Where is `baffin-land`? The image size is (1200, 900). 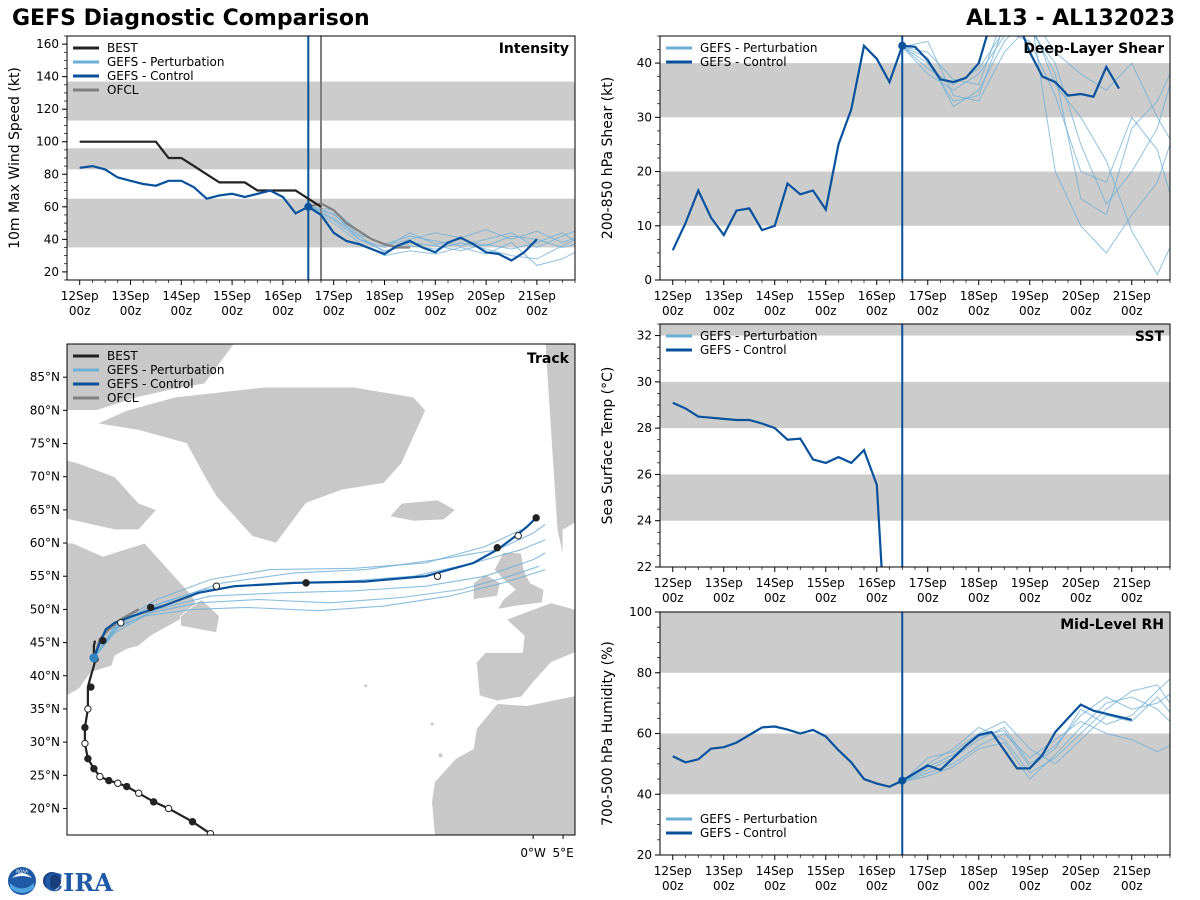 baffin-land is located at coordinates (112, 495).